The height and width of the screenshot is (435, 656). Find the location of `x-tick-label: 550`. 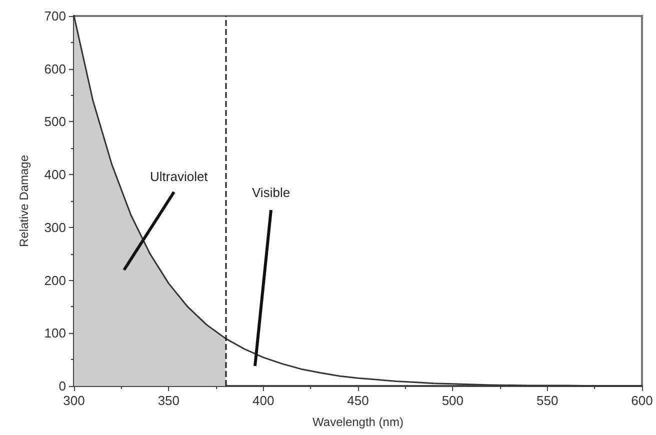

x-tick-label: 550 is located at coordinates (547, 400).